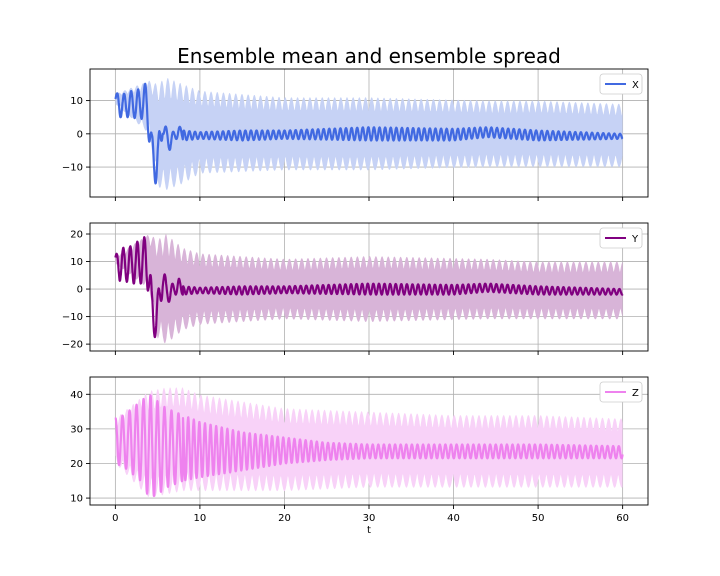 The image size is (720, 576). I want to click on x-tick-label: 20, so click(284, 518).